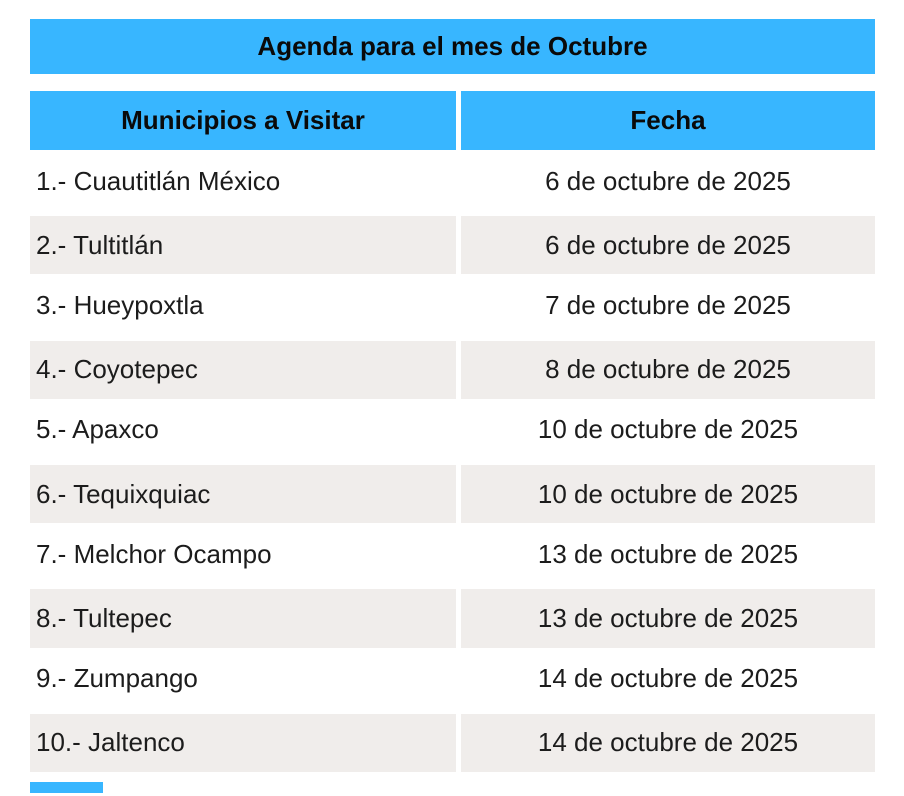  I want to click on municipio-cell: 7.- Melchor Ocampo, so click(154, 553).